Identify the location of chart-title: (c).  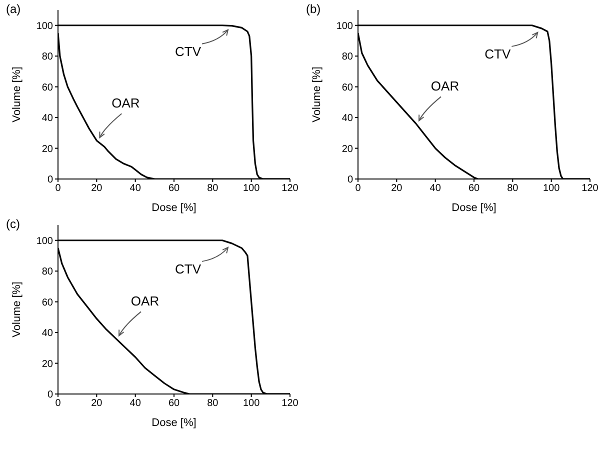
(13, 224).